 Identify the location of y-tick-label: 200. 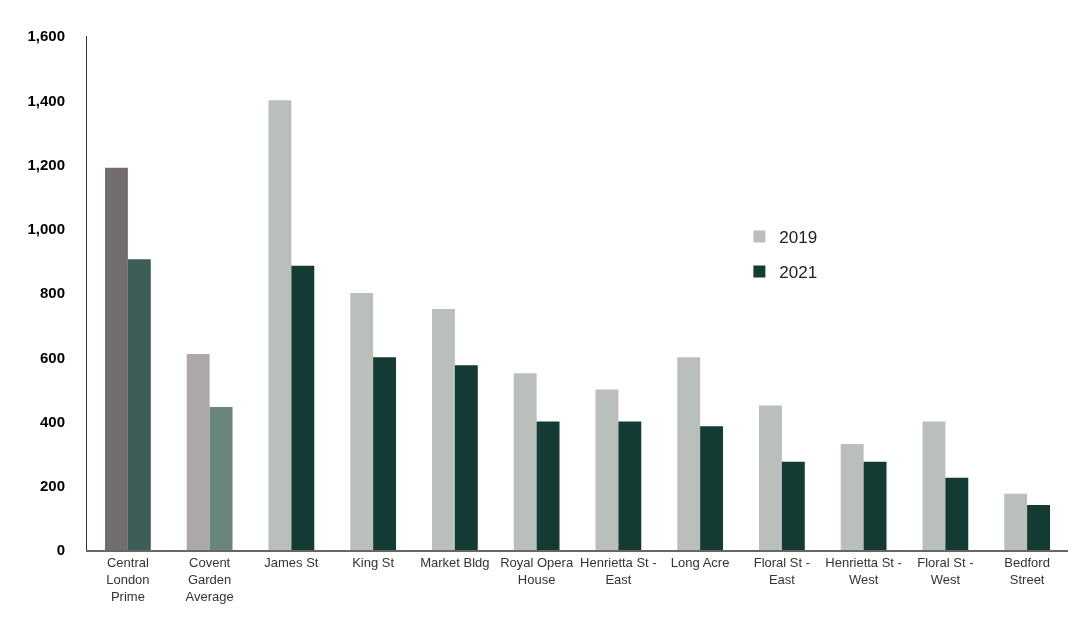
(52, 485).